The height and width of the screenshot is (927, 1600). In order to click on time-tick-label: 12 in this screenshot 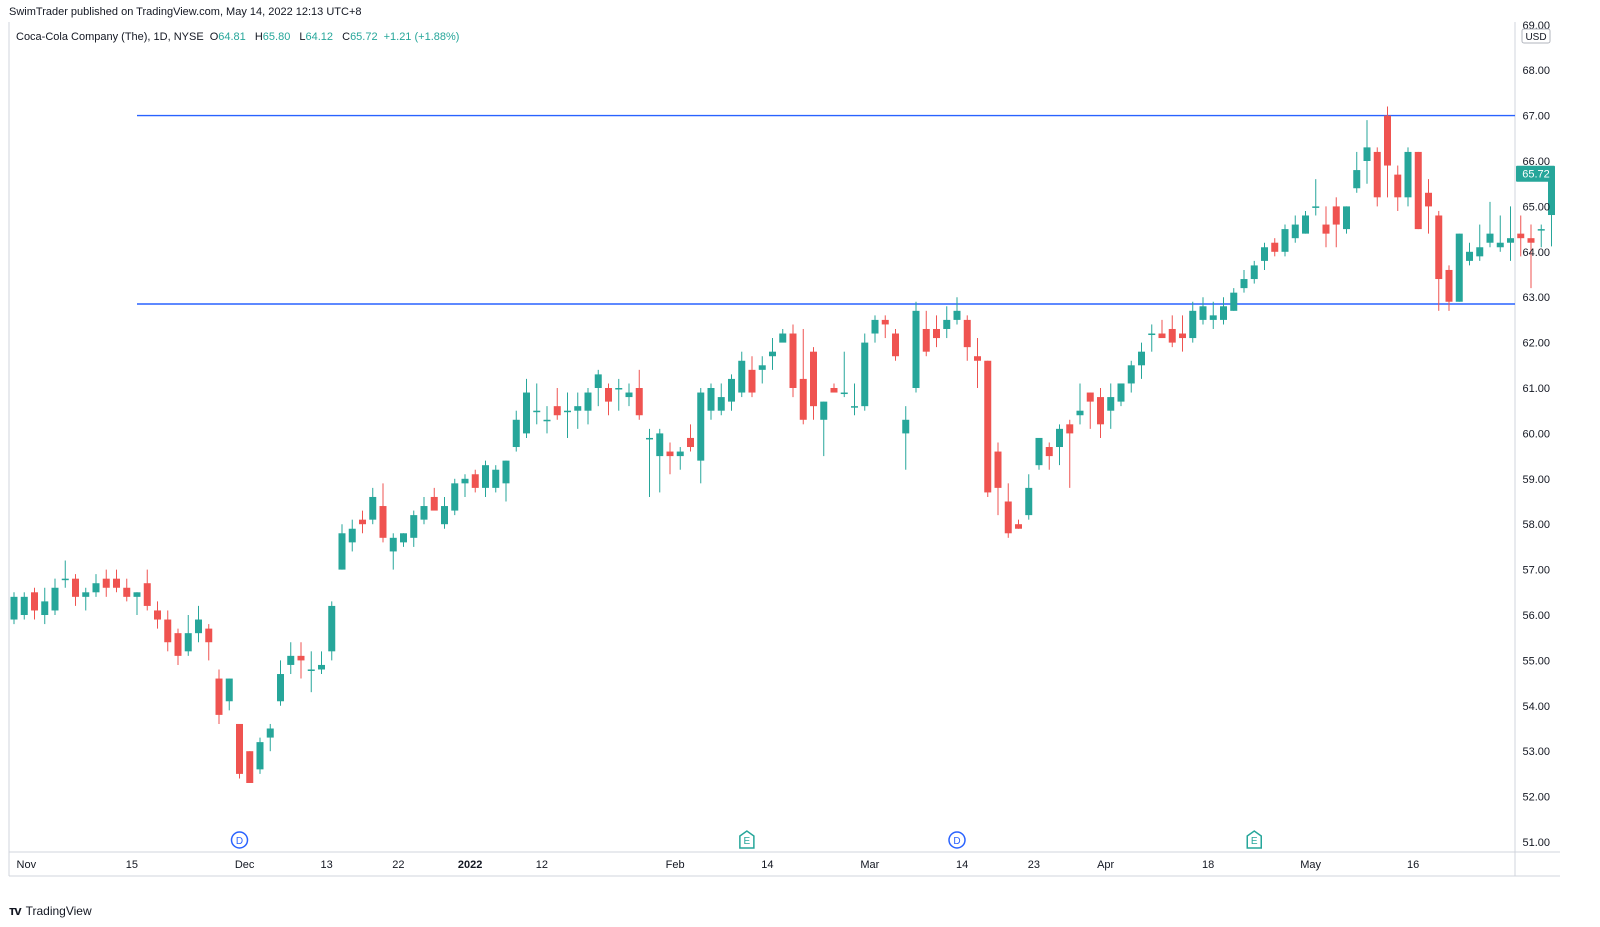, I will do `click(542, 865)`.